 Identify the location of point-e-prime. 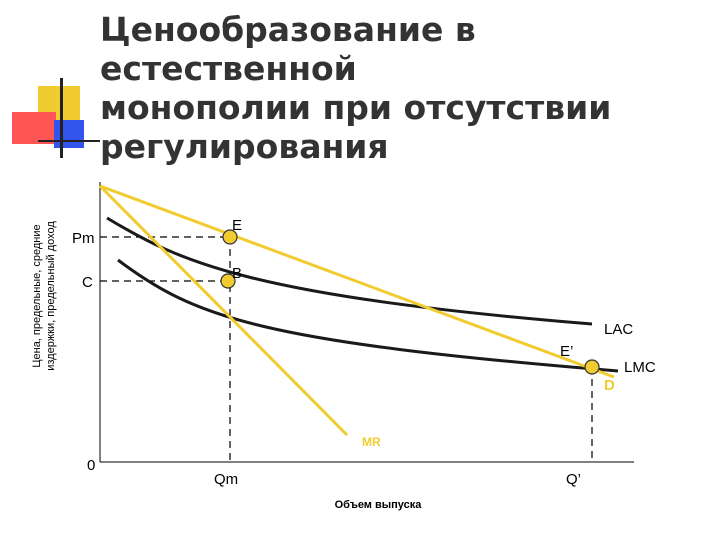
(592, 367).